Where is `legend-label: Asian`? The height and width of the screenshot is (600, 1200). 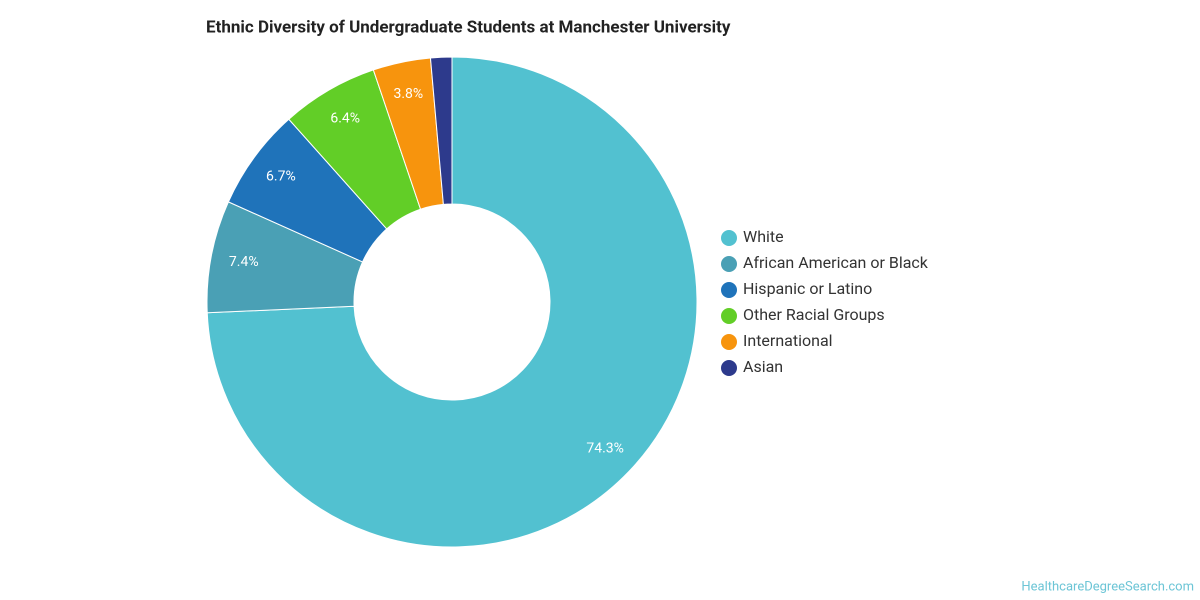 legend-label: Asian is located at coordinates (763, 366).